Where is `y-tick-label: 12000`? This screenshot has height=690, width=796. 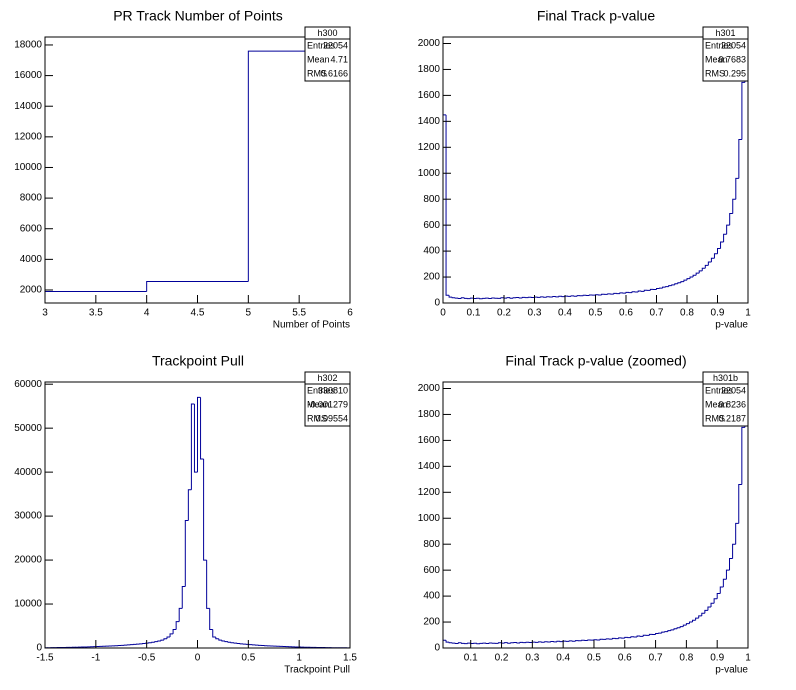 y-tick-label: 12000 is located at coordinates (28, 136).